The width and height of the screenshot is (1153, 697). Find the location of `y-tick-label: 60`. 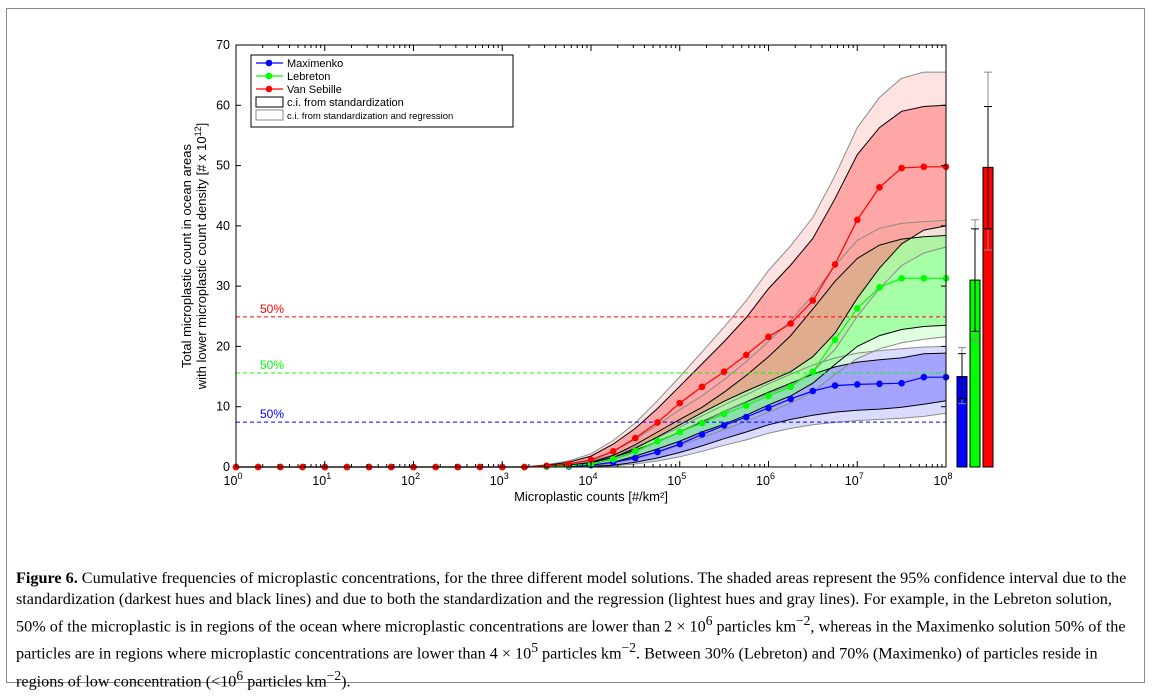

y-tick-label: 60 is located at coordinates (223, 105).